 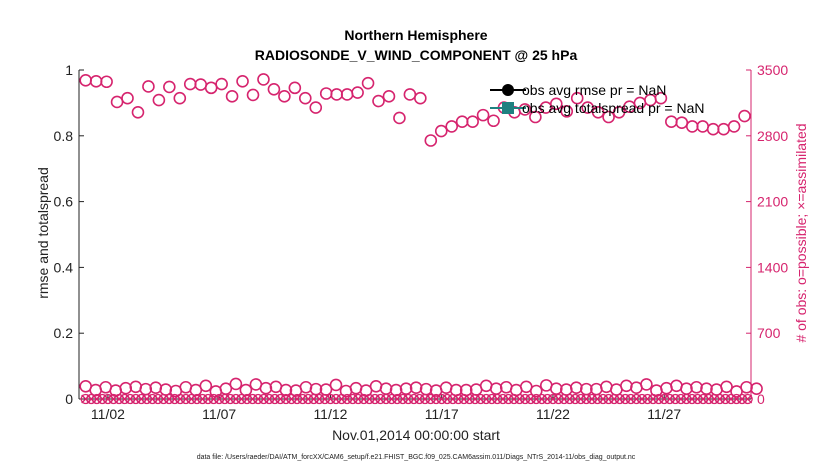 I want to click on y-tick-label: 0.6, so click(x=64, y=202).